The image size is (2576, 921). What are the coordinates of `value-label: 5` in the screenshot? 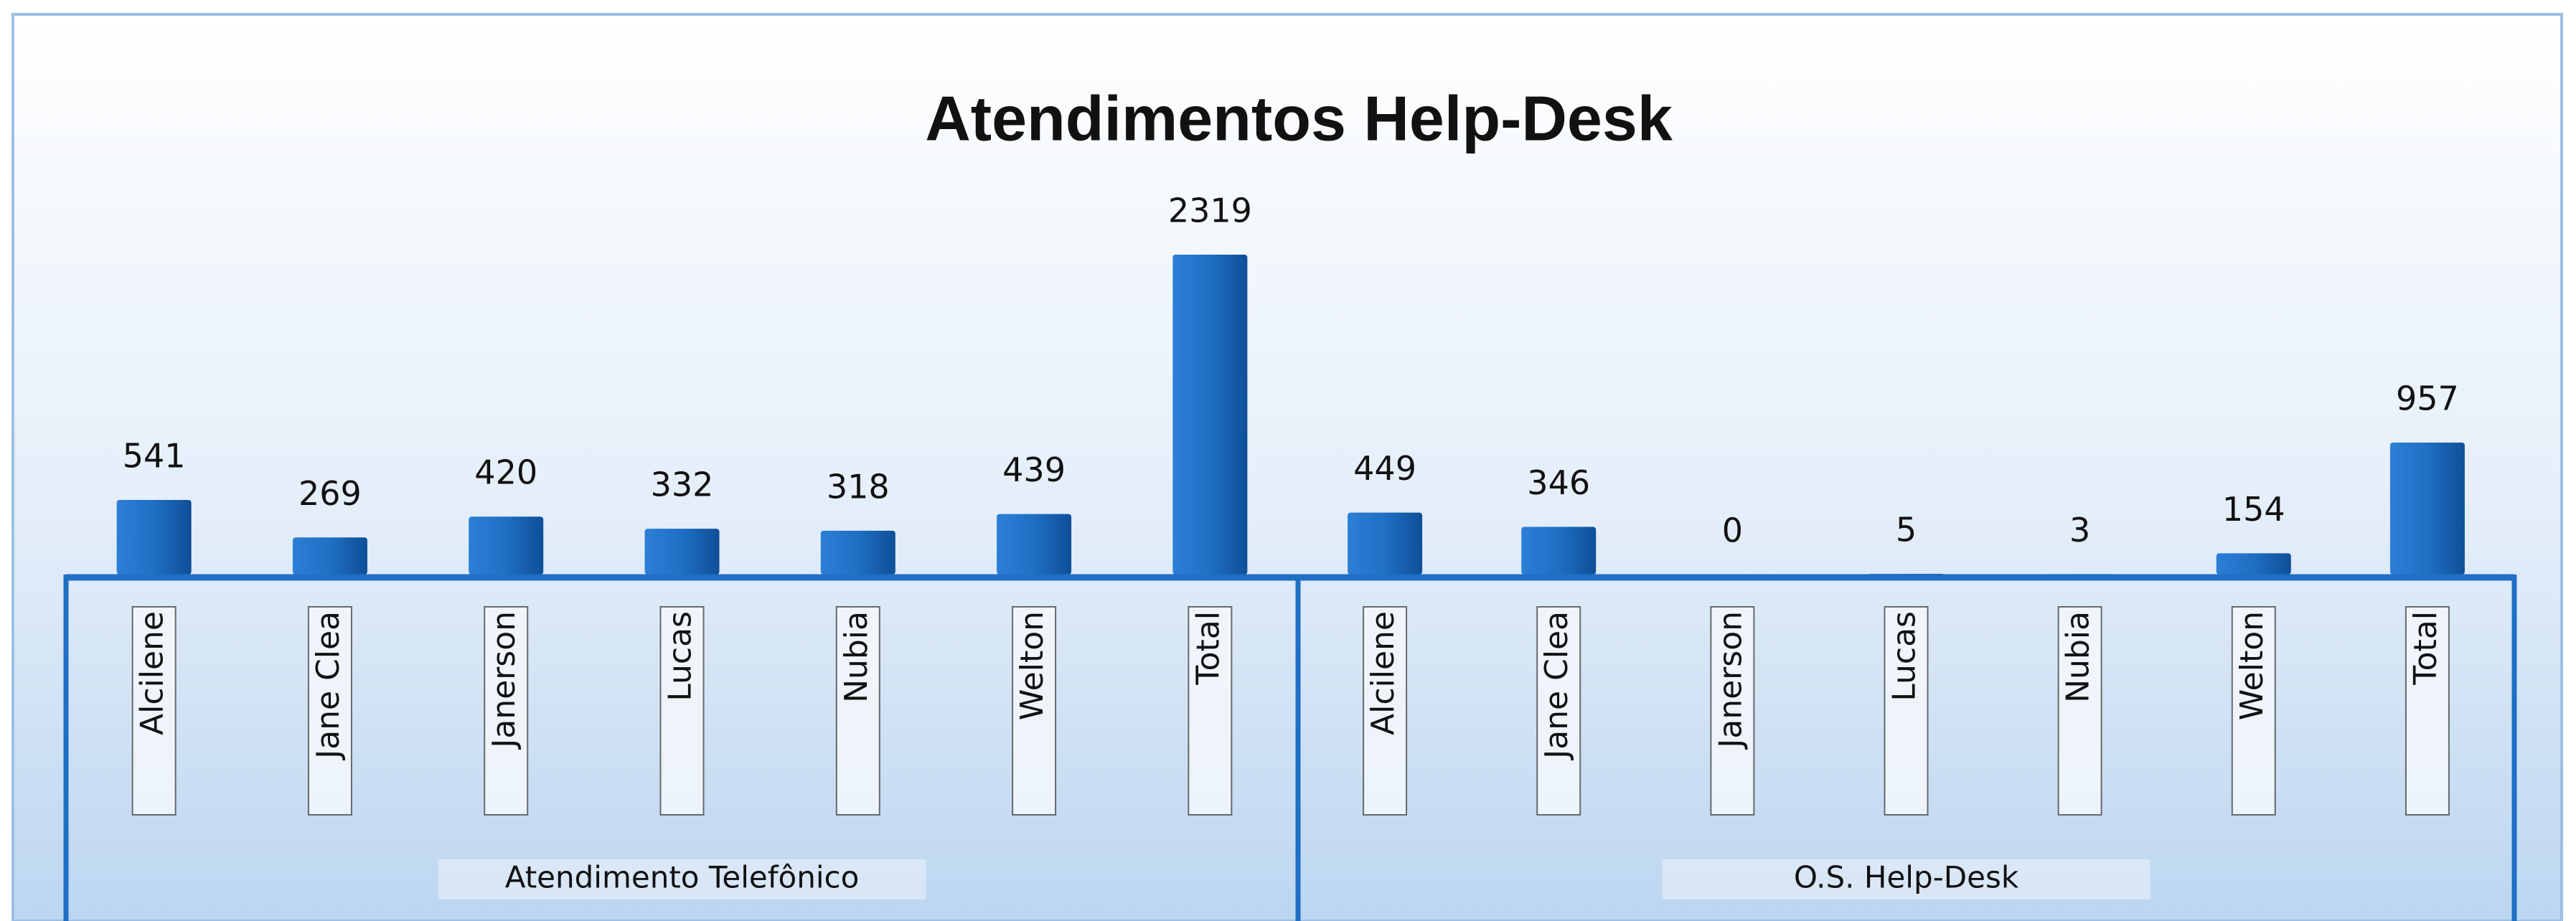 It's located at (1906, 530).